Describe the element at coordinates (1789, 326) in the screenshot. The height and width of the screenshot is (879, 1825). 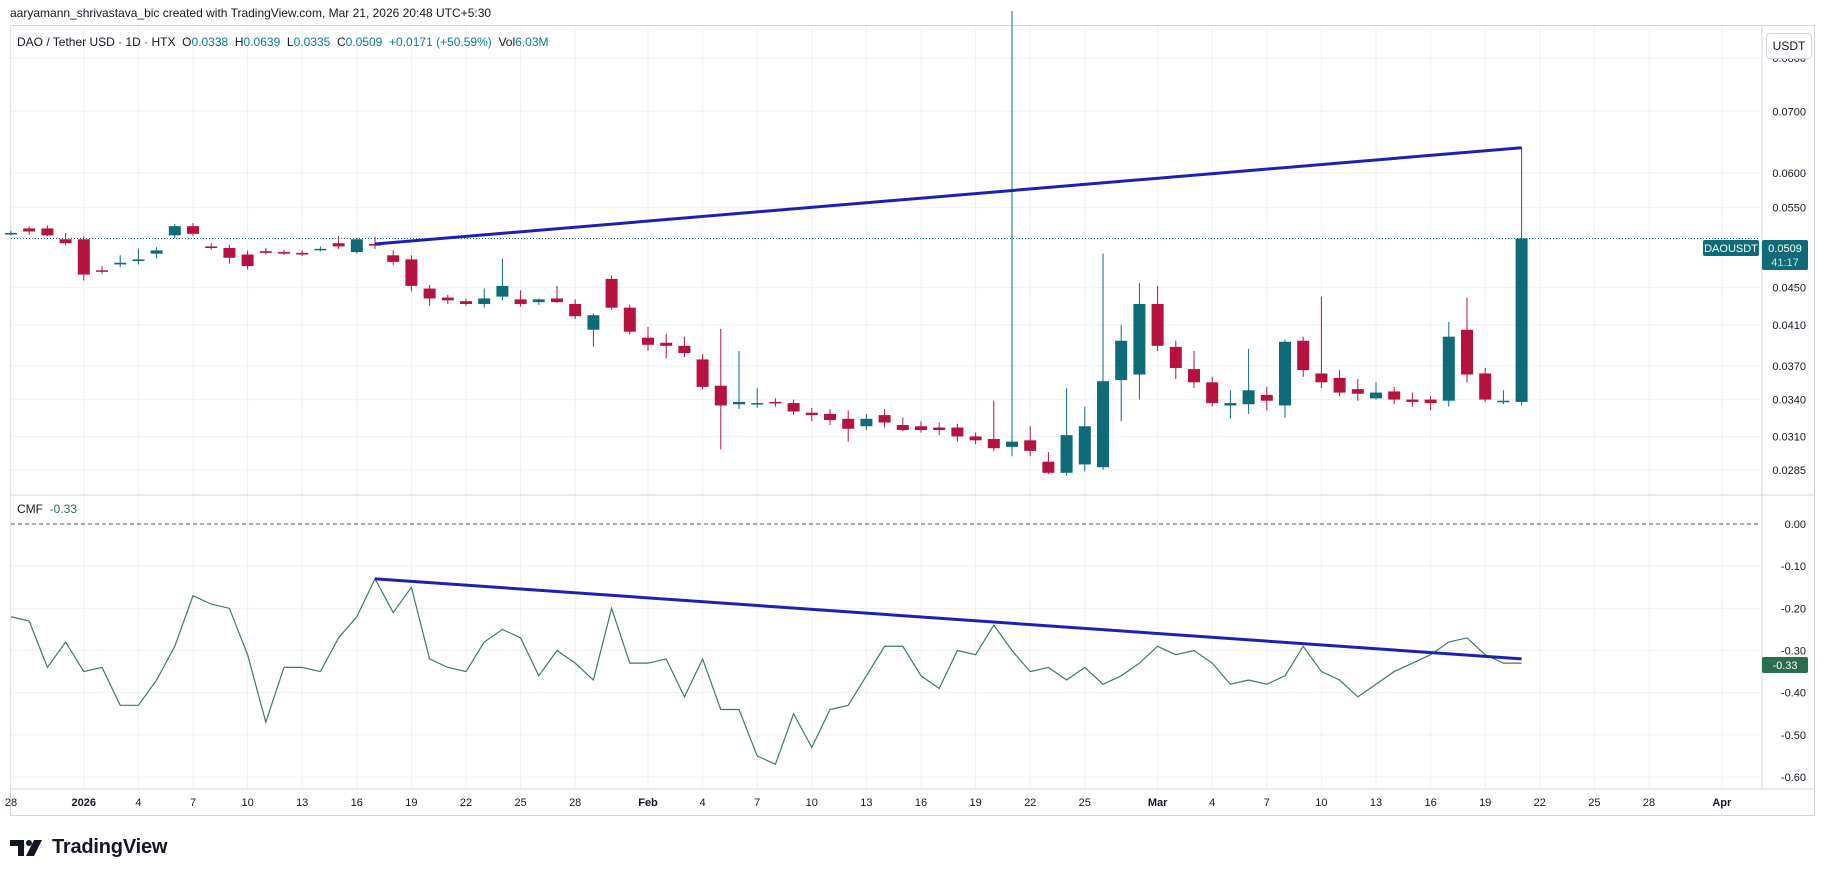
I see `price-tick-label: 0.0410` at that location.